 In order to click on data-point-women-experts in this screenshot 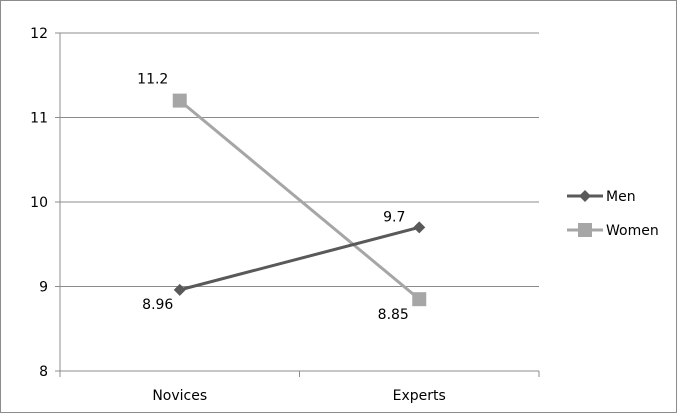, I will do `click(419, 299)`.